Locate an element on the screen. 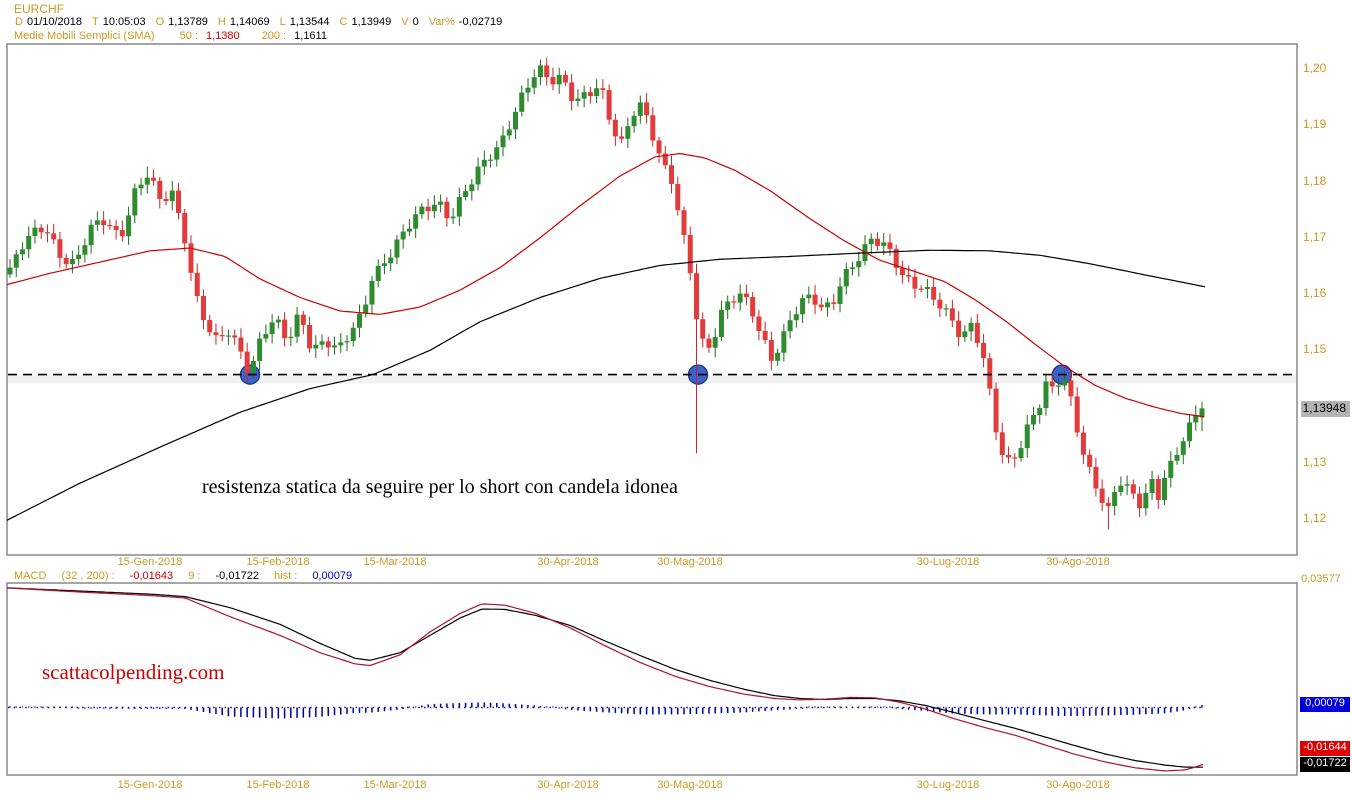  last-price-box: 1,13948 is located at coordinates (1325, 409).